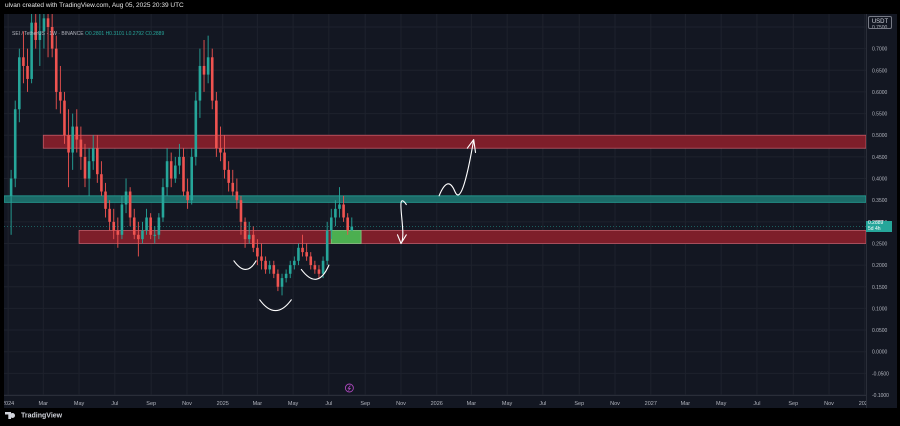 This screenshot has width=900, height=426. Describe the element at coordinates (651, 404) in the screenshot. I see `time-tick-label: 2027` at that location.